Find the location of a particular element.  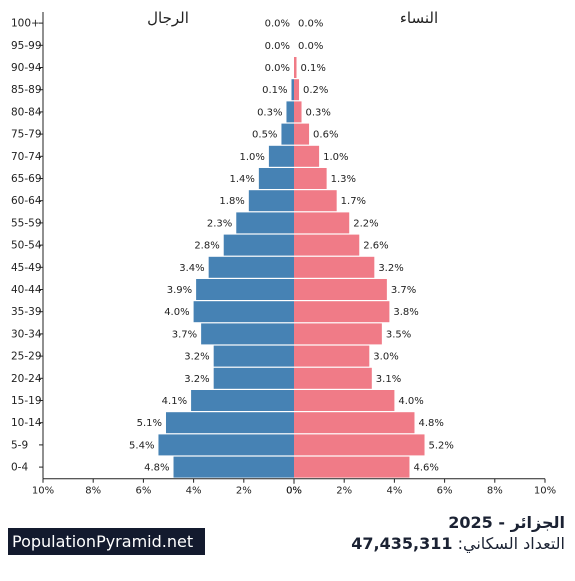

value-label-women-65-69: 1.3% is located at coordinates (343, 179).